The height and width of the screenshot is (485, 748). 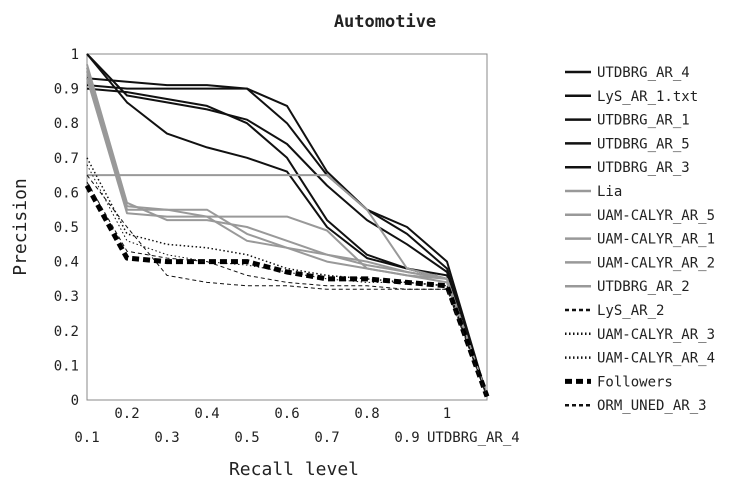 I want to click on x-tick-extra-label: UTDBRG_AR_4, so click(x=473, y=438).